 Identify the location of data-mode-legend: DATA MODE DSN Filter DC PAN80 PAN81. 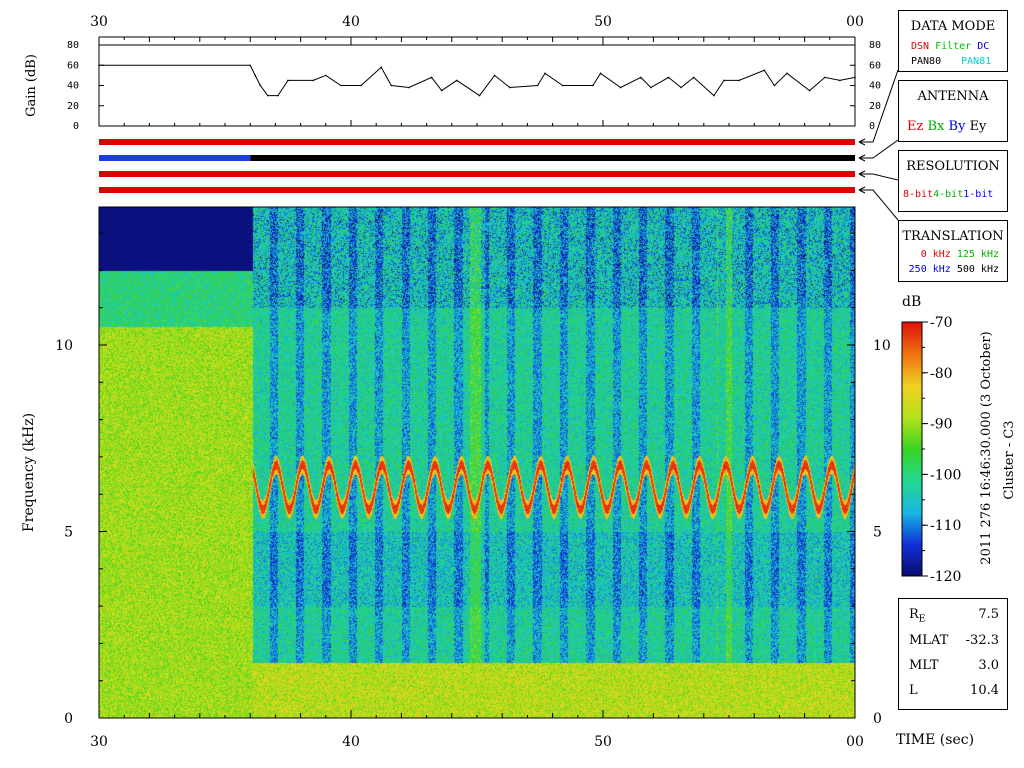
(953, 41).